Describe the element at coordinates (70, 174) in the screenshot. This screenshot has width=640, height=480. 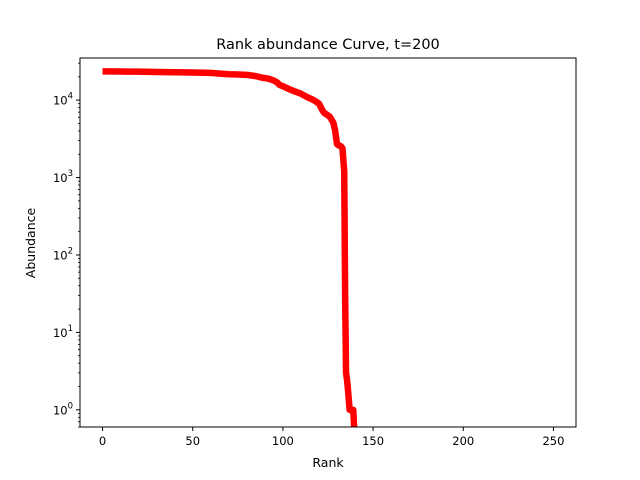
I see `y-tick-exponent: 3` at that location.